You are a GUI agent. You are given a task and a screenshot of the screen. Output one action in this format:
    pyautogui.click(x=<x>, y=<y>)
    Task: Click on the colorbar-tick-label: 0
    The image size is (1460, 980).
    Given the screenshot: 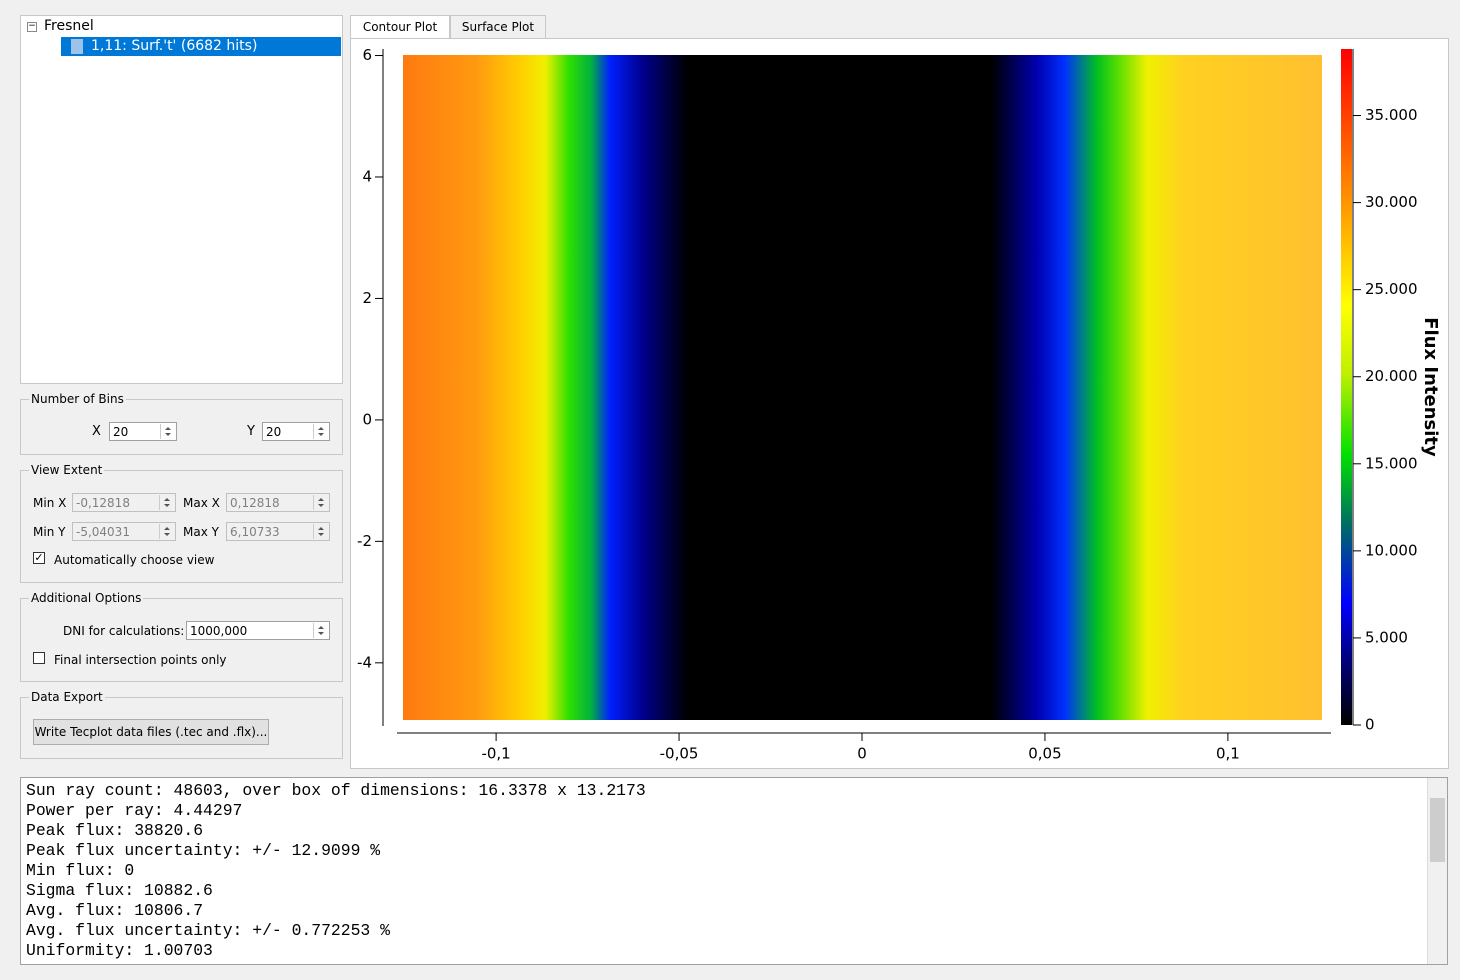 What is the action you would take?
    pyautogui.click(x=1370, y=725)
    